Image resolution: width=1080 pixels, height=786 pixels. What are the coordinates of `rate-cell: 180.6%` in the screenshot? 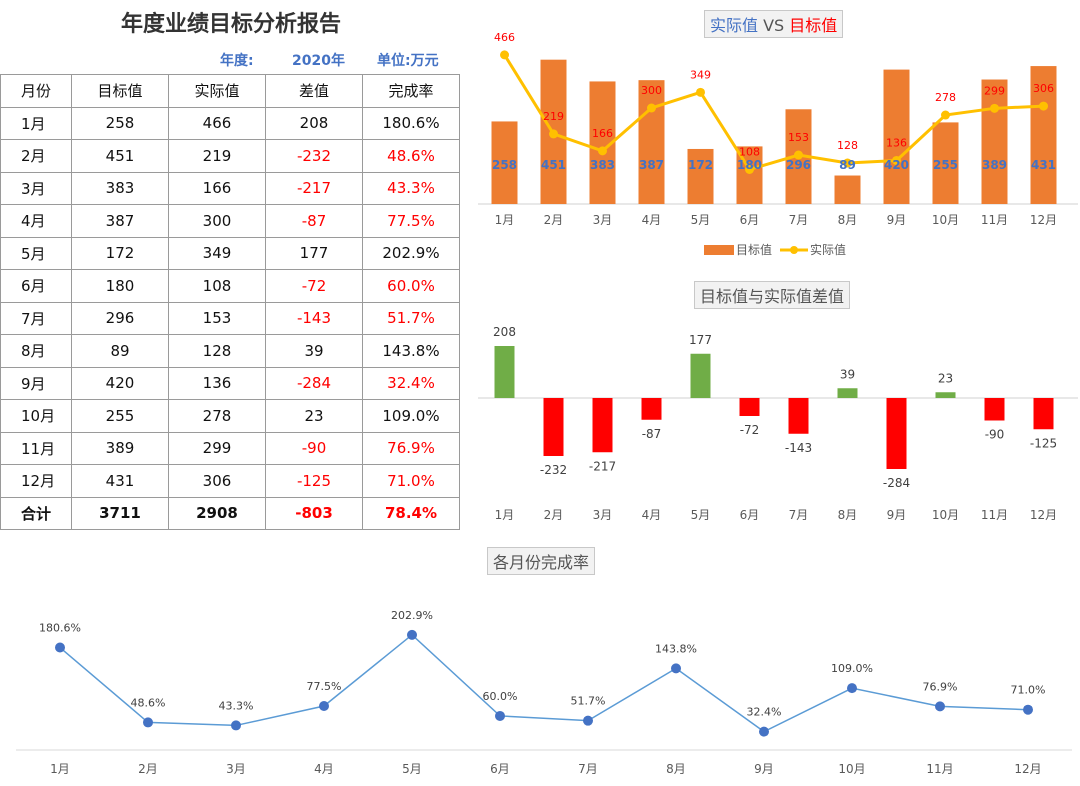 It's located at (411, 123).